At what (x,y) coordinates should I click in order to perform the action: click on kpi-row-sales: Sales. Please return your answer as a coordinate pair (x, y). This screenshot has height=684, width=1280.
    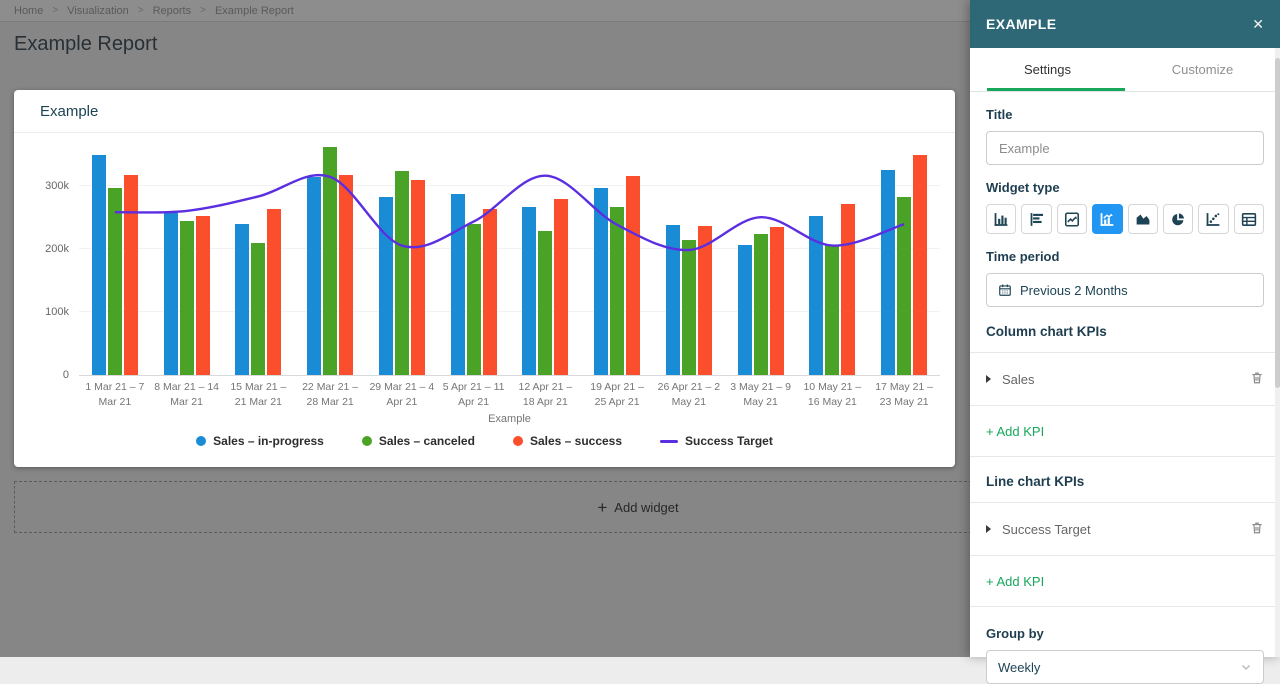
    Looking at the image, I should click on (1125, 379).